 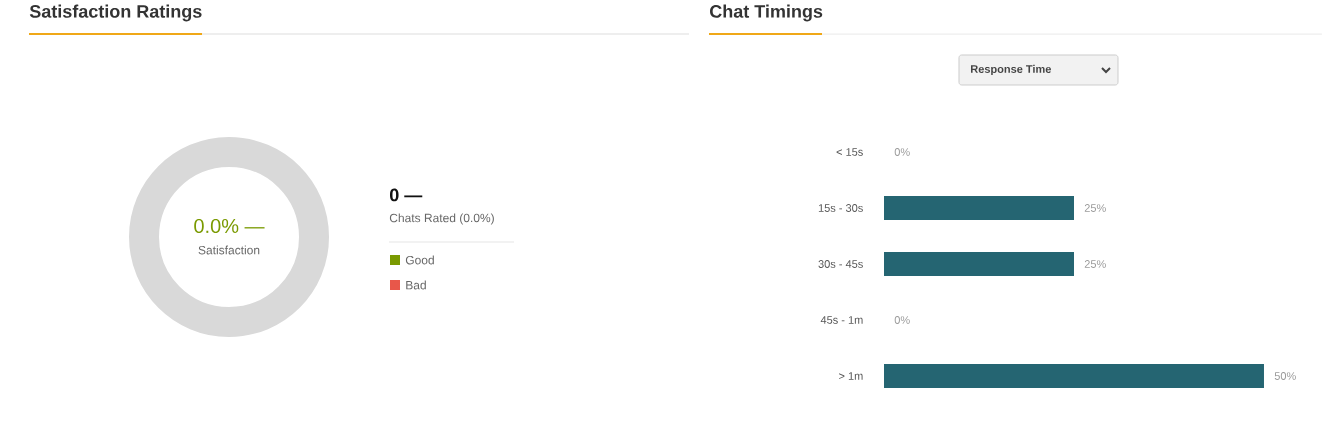 I want to click on category-label: Bad, so click(x=416, y=285).